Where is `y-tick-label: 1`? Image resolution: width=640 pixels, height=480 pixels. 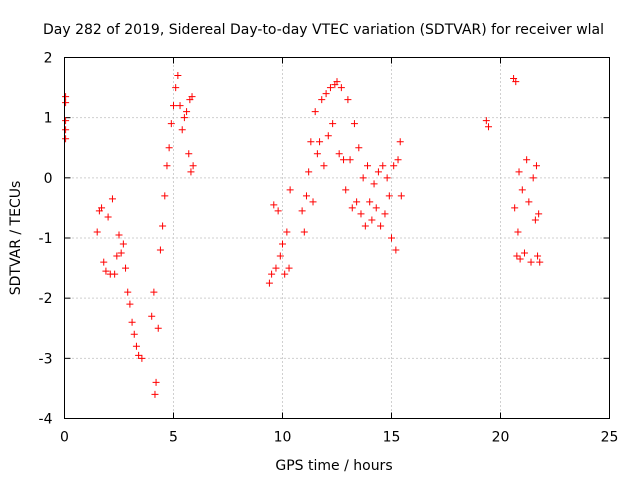
y-tick-label: 1 is located at coordinates (48, 119).